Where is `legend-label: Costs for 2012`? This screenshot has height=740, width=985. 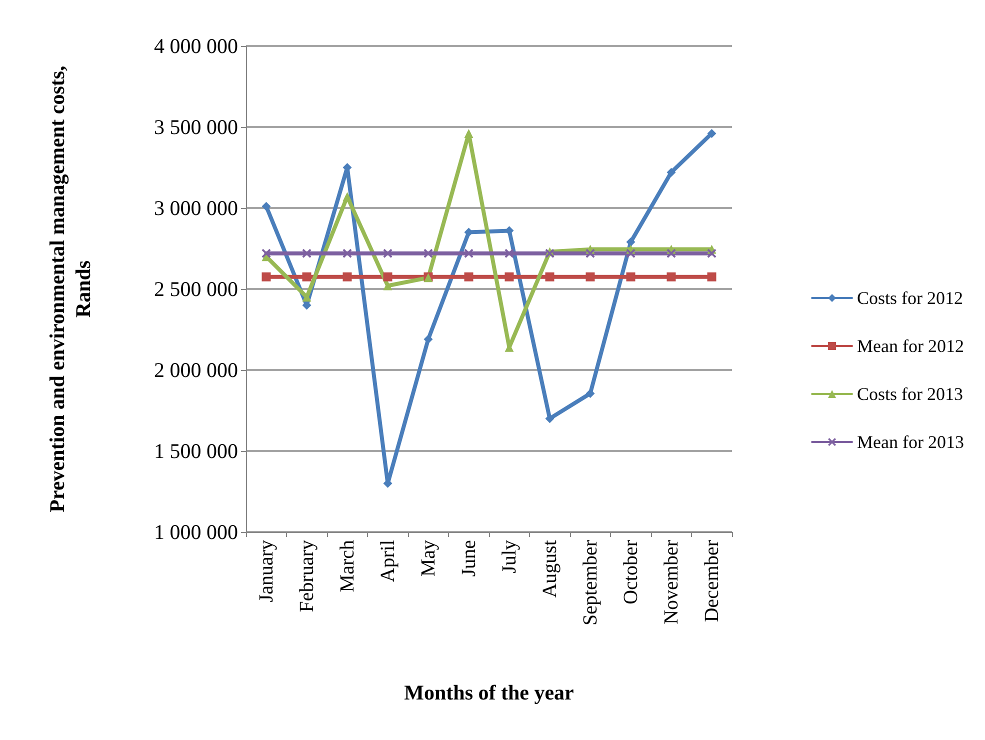 legend-label: Costs for 2012 is located at coordinates (910, 298).